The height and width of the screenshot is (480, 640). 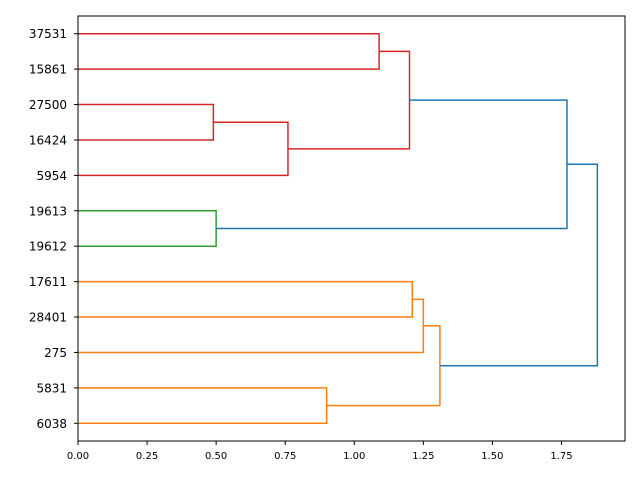 I want to click on leaf-label: 16424, so click(x=48, y=140).